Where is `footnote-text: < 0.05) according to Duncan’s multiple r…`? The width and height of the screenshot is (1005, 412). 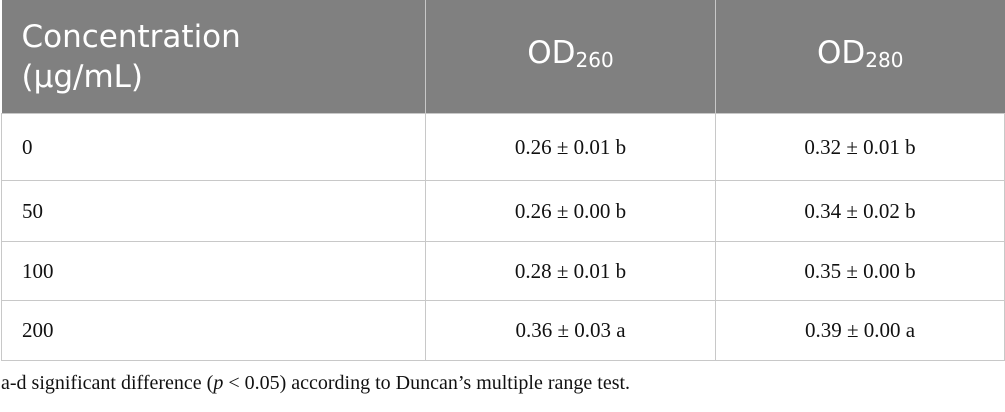
footnote-text: < 0.05) according to Duncan’s multiple r… is located at coordinates (427, 383).